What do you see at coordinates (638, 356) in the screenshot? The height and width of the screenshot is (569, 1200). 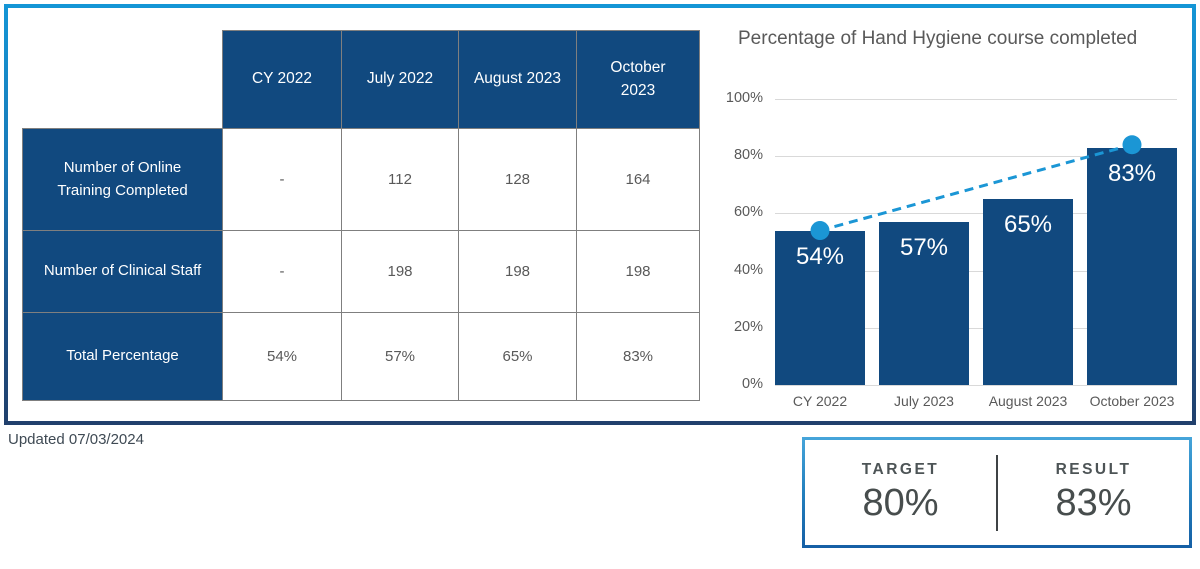 I see `table-cell: 83%` at bounding box center [638, 356].